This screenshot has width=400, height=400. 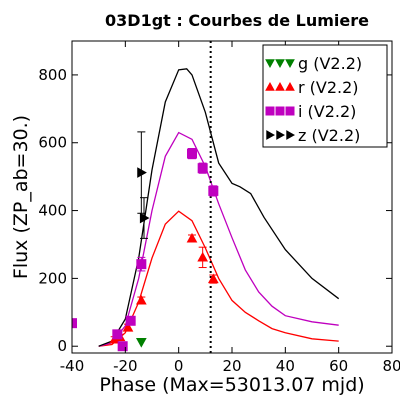 I want to click on x-tick-label-5: 60, so click(x=338, y=366).